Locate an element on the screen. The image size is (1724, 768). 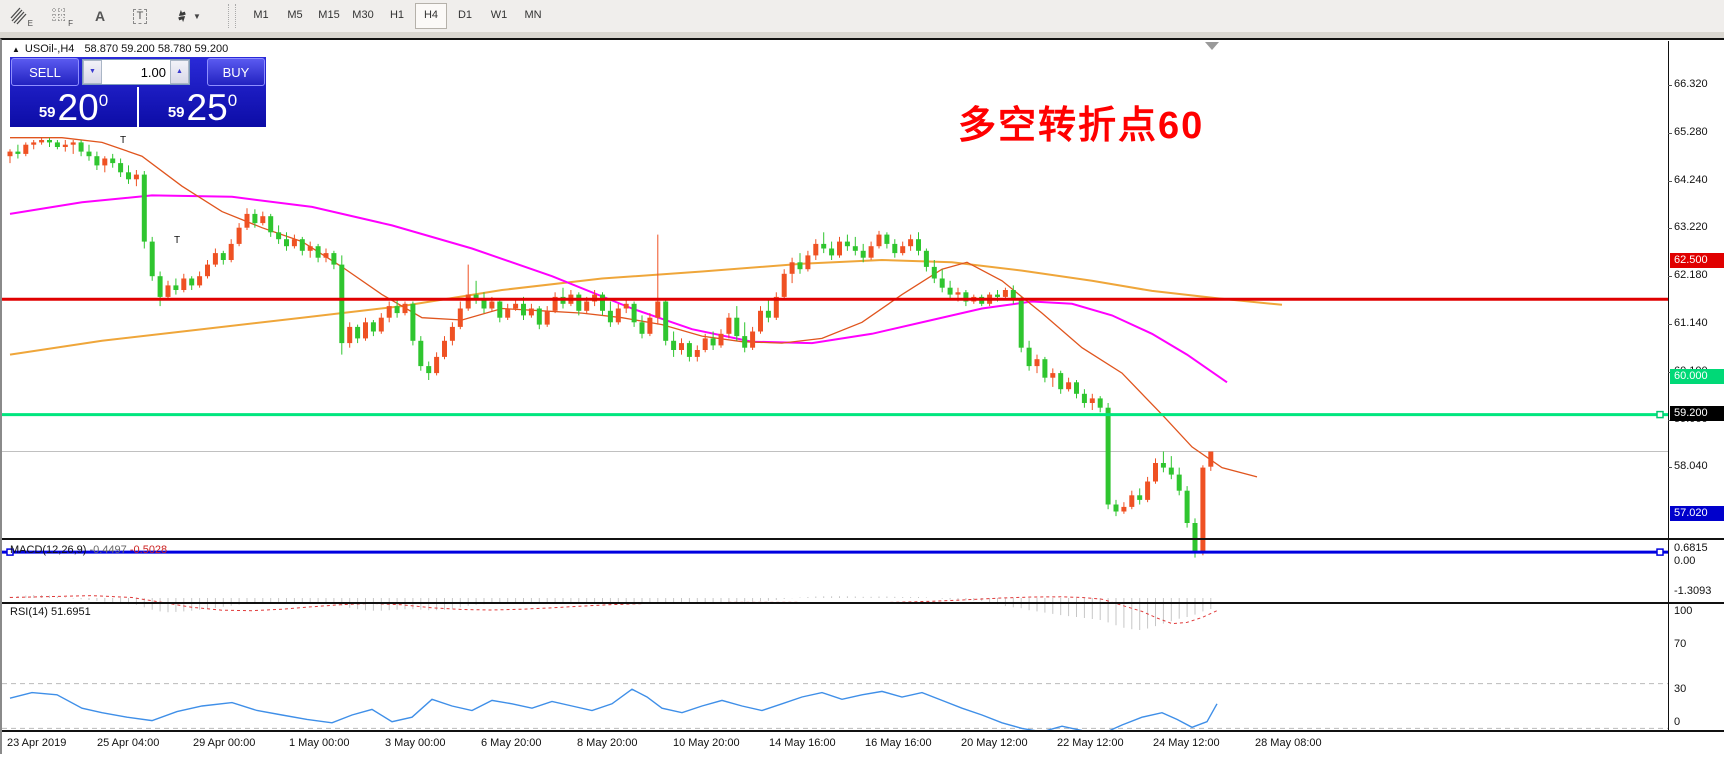
timeframe-button-h1: H1 is located at coordinates (397, 15).